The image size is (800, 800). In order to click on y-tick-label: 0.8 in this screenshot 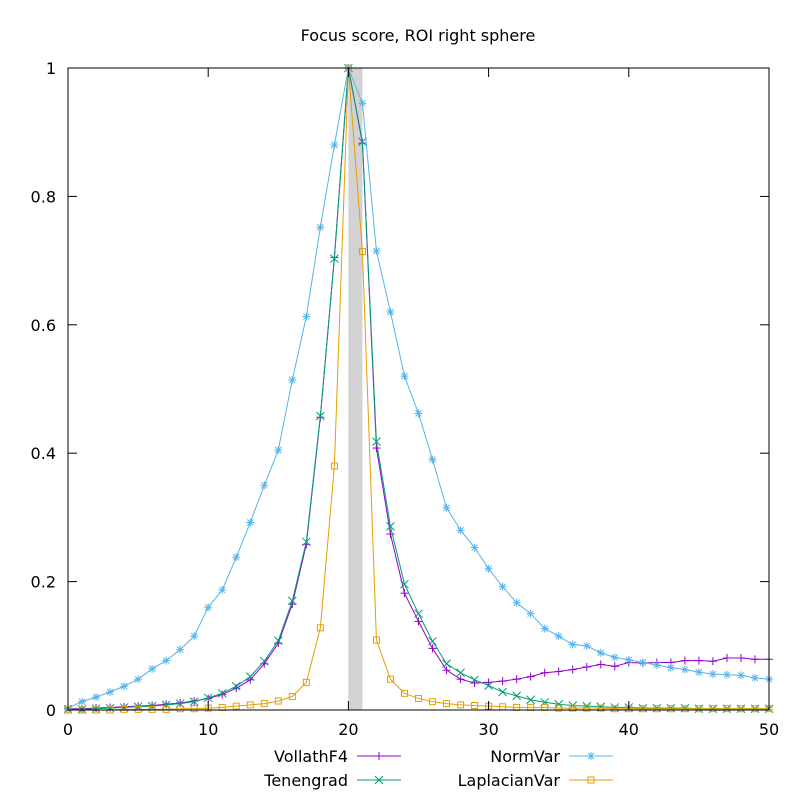, I will do `click(43, 196)`.